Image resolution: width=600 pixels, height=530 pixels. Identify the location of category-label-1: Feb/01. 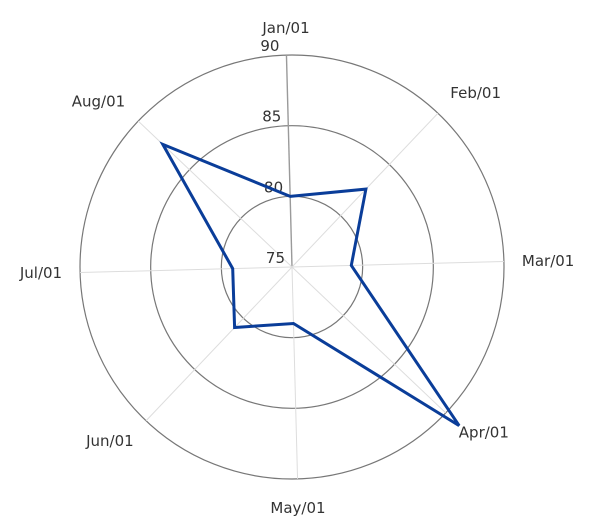
(475, 93).